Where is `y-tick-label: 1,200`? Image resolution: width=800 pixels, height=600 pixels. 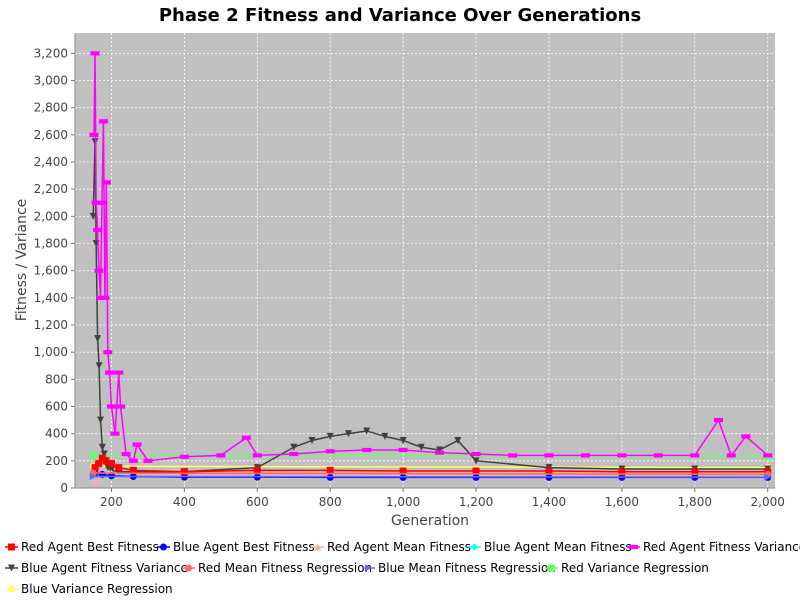
y-tick-label: 1,200 is located at coordinates (51, 325).